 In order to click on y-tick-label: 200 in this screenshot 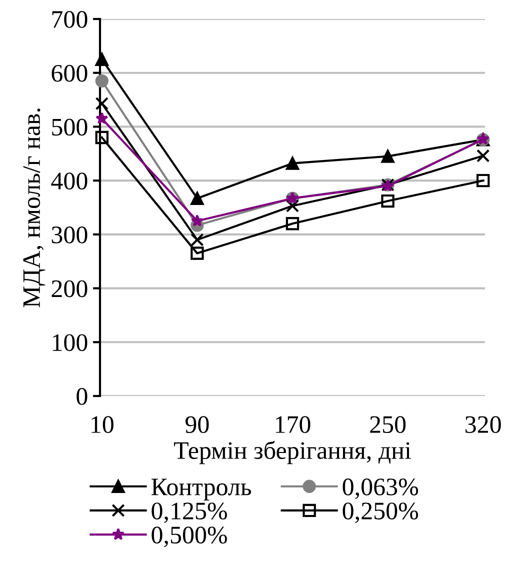, I will do `click(70, 289)`.